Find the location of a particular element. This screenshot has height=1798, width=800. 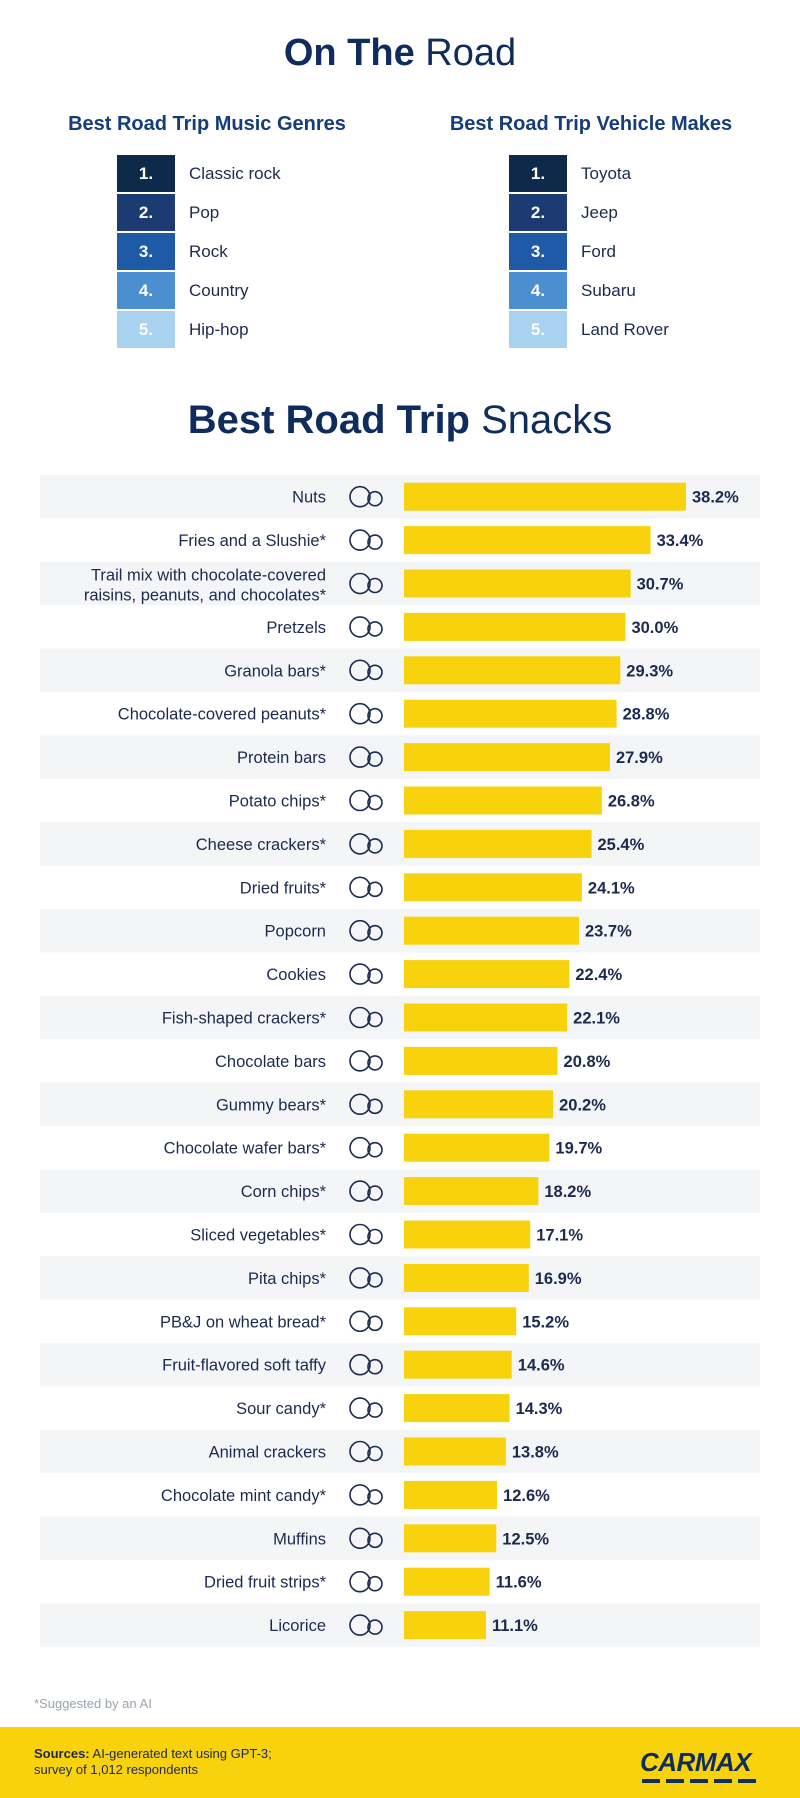

value-label: 33.4% is located at coordinates (680, 541).